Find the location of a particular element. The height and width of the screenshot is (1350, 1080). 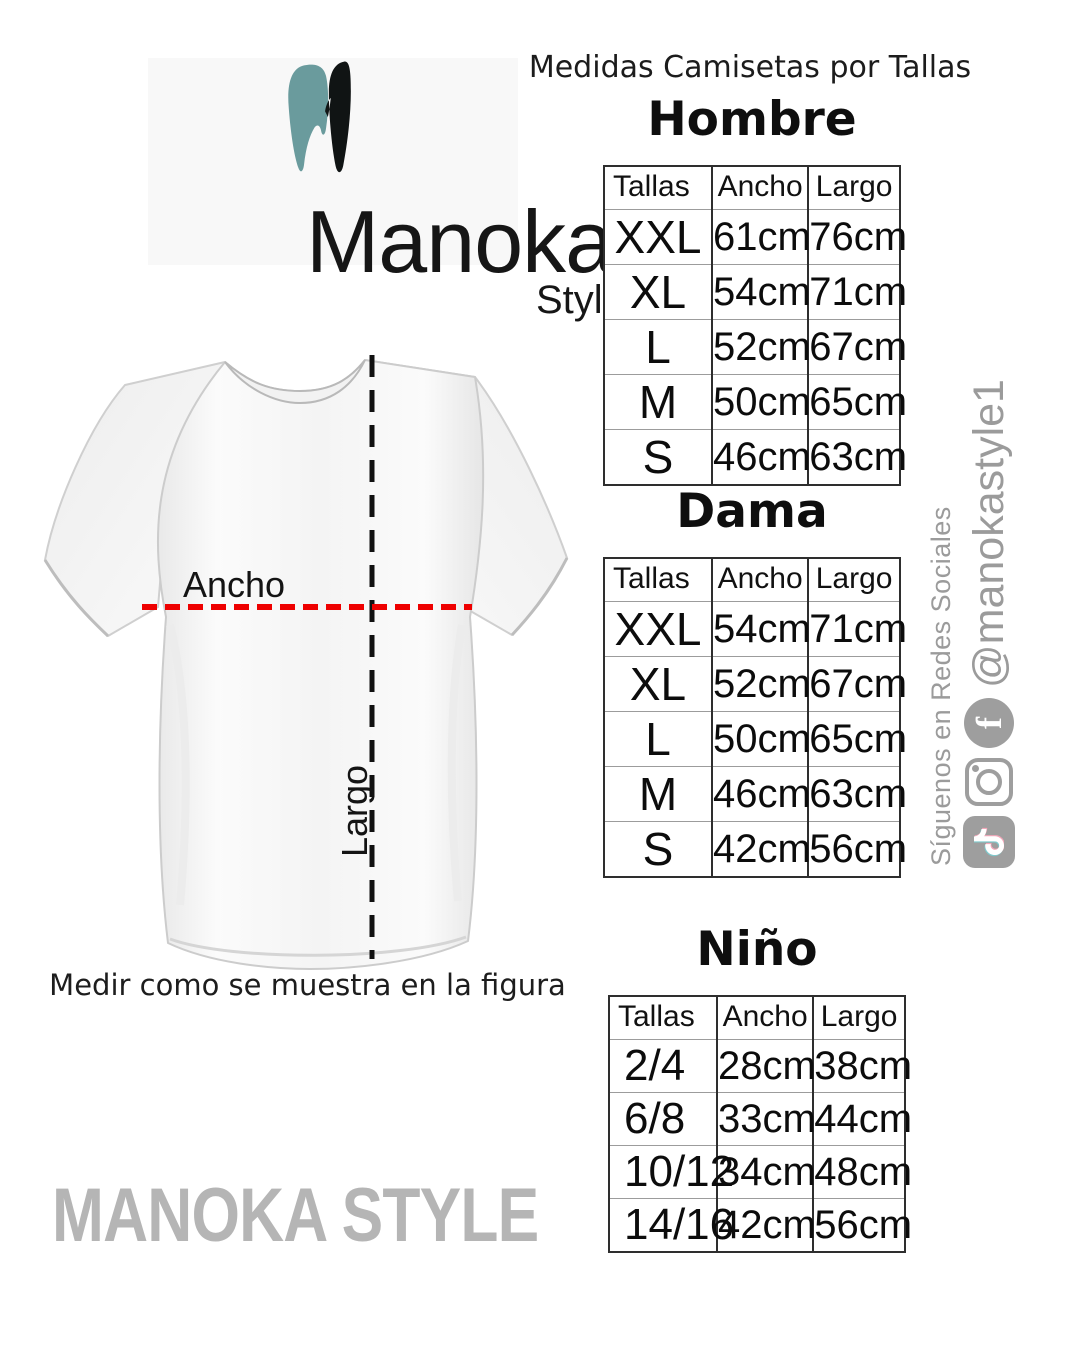

tiktok-icon is located at coordinates (989, 842).